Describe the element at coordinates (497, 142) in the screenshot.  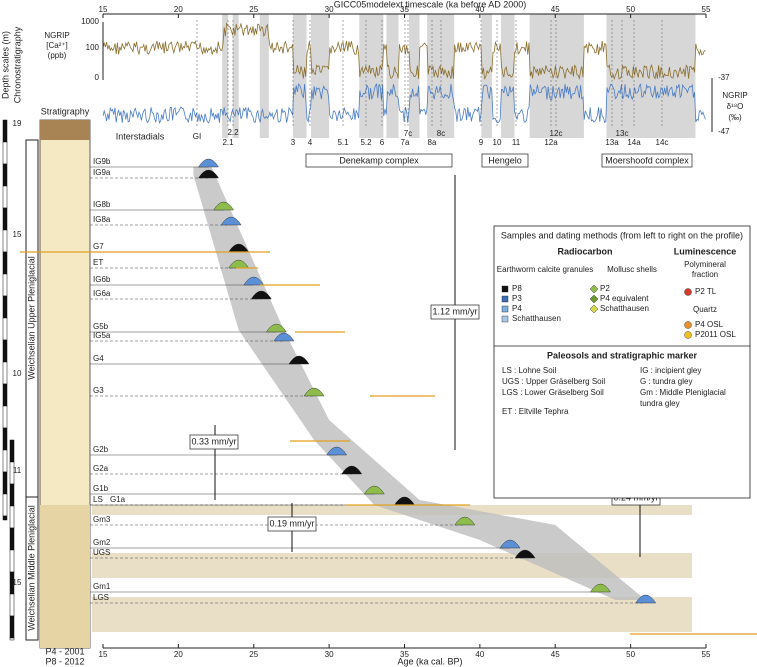
I see `interstadial-label: 10` at that location.